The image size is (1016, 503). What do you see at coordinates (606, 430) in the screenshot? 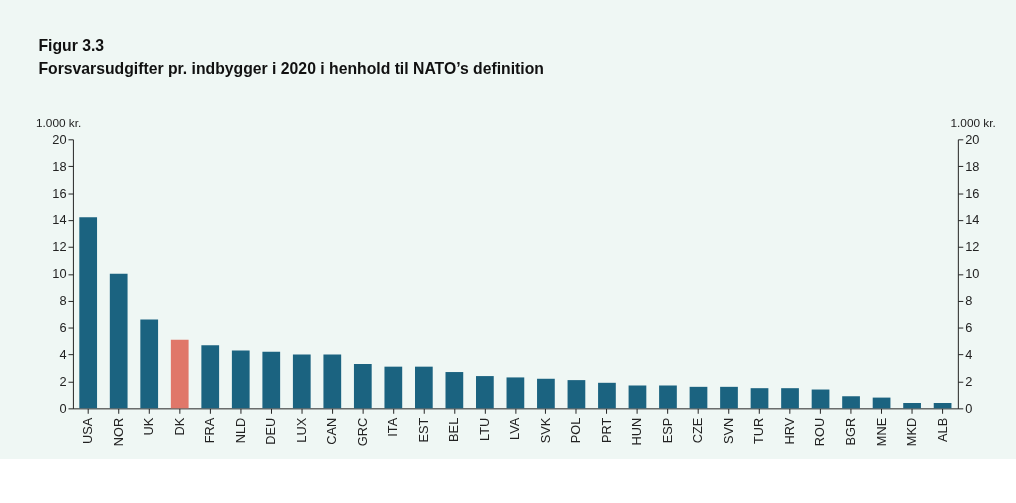
I see `x-tick-label: PRT` at bounding box center [606, 430].